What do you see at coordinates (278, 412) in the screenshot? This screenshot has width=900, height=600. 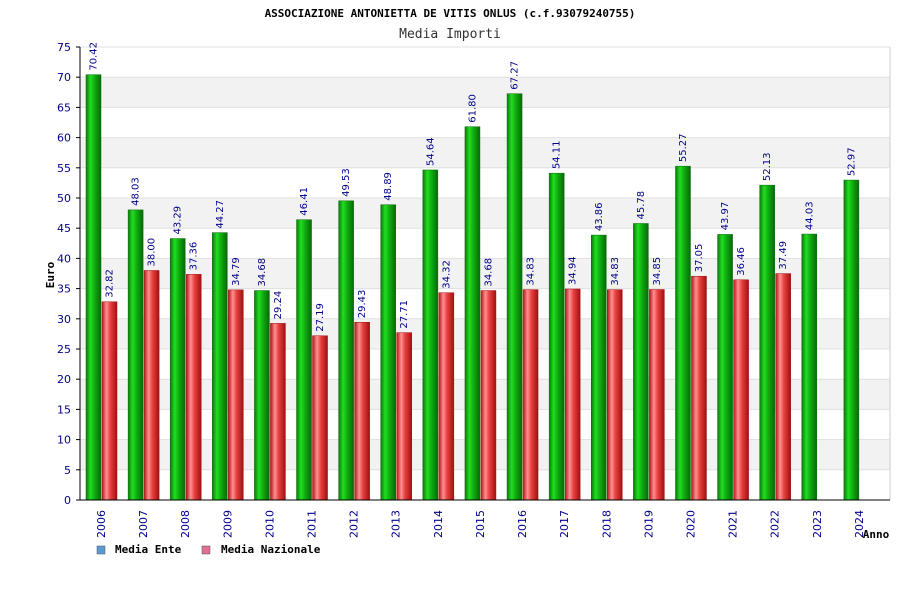 I see `bar-media-nazionale-2010` at bounding box center [278, 412].